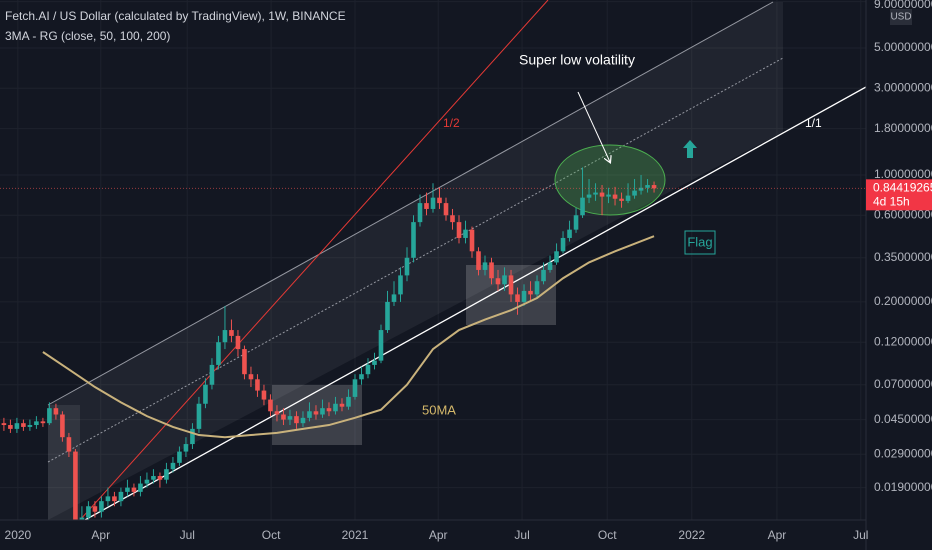 The height and width of the screenshot is (550, 932). What do you see at coordinates (903, 419) in the screenshot?
I see `y-tick-label: 0.04500000` at bounding box center [903, 419].